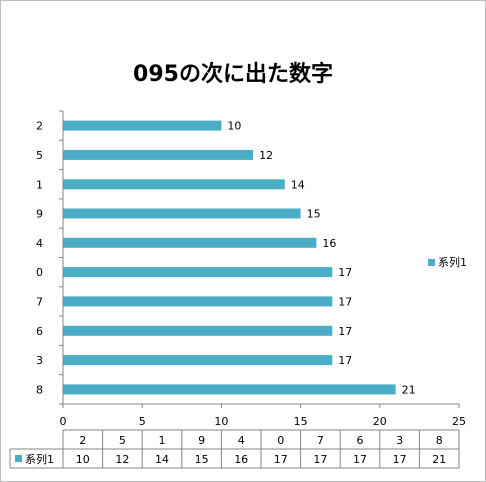 The height and width of the screenshot is (482, 486). What do you see at coordinates (431, 262) in the screenshot?
I see `legend-swatch` at bounding box center [431, 262].